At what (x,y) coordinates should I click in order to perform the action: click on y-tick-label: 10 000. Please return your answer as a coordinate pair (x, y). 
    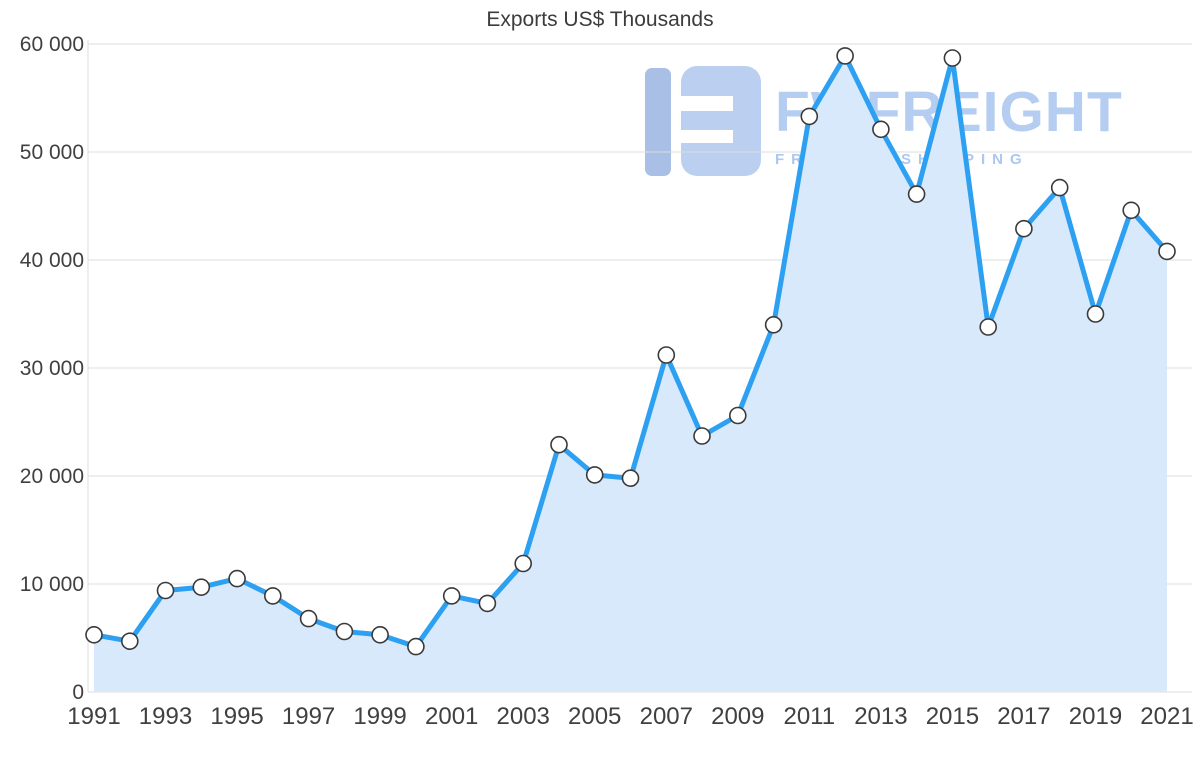
    Looking at the image, I should click on (52, 584).